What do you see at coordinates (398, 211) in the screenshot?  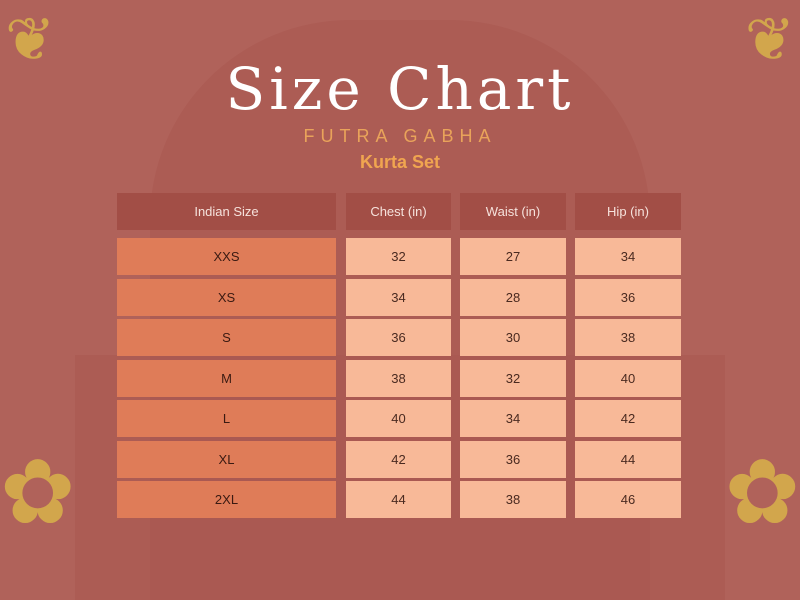 I see `column-header: Chest (in)` at bounding box center [398, 211].